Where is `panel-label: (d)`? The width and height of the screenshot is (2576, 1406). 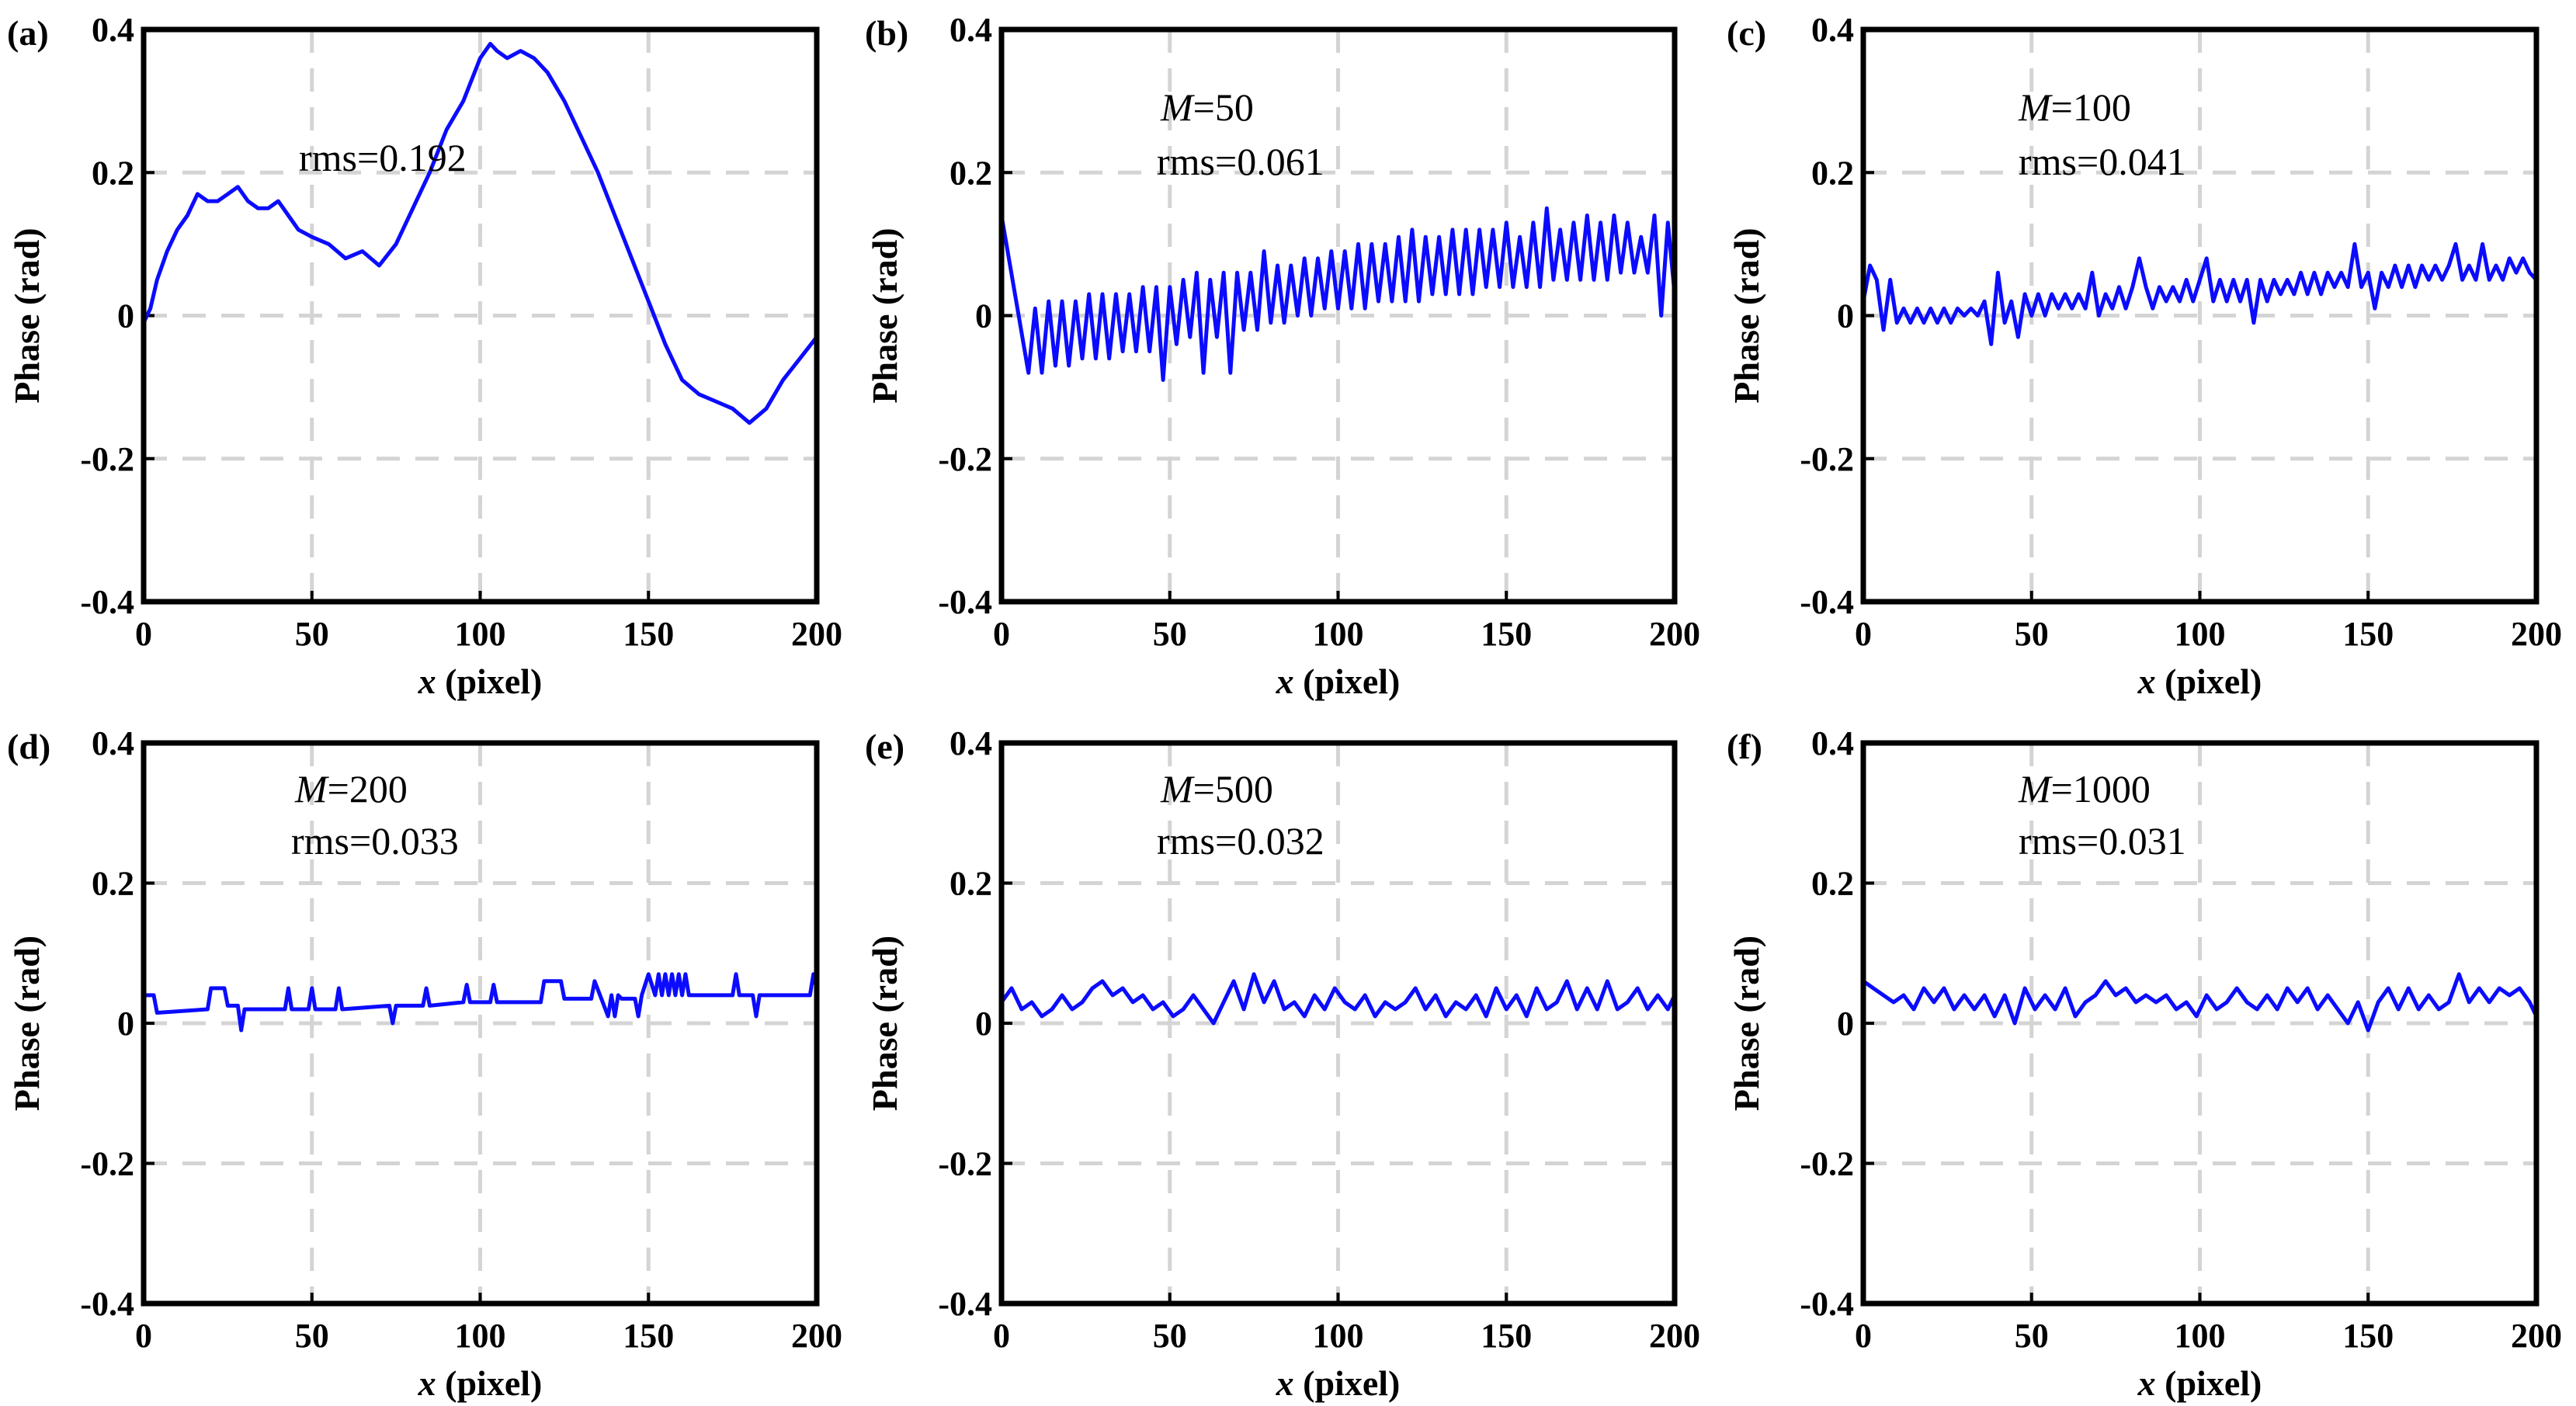
panel-label: (d) is located at coordinates (28, 746).